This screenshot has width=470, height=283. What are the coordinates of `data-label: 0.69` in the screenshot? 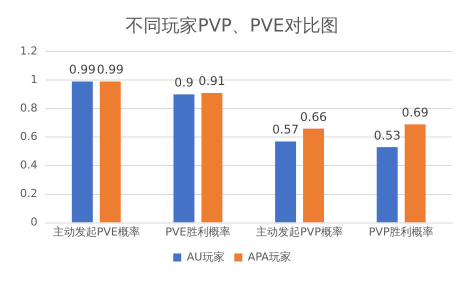 It's located at (415, 112).